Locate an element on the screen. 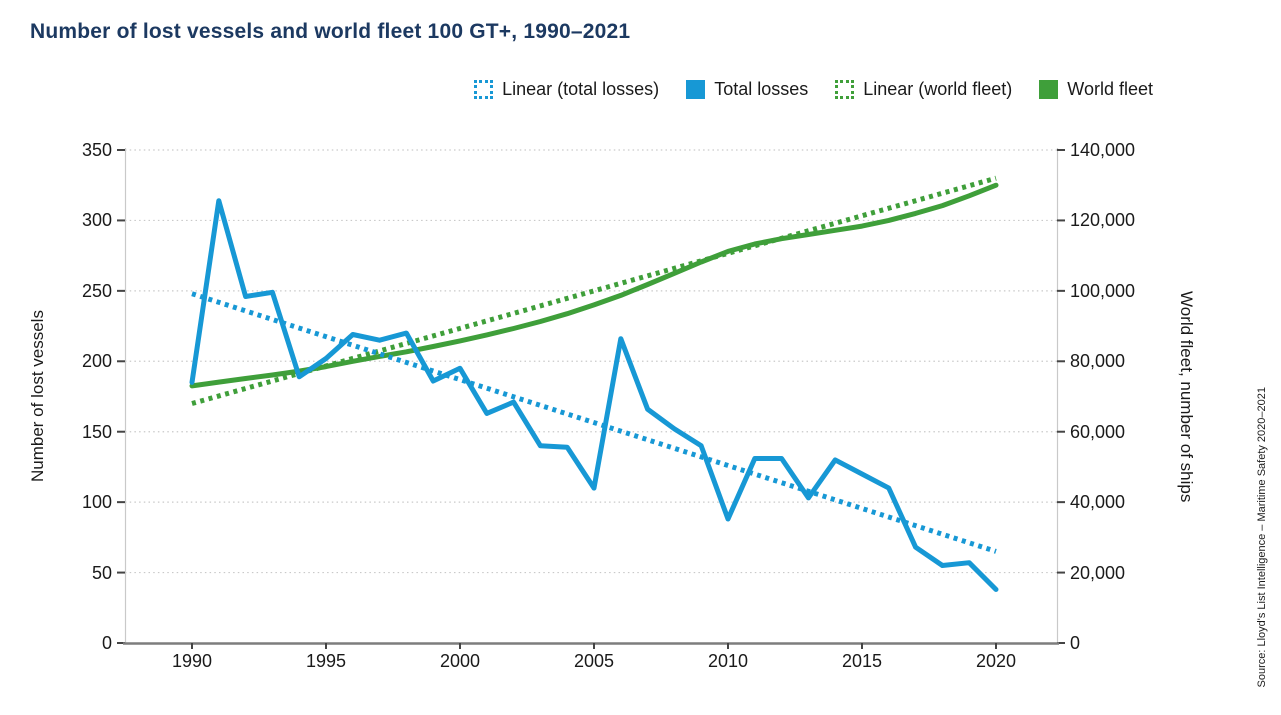  x-axis-tick-label: 2000 is located at coordinates (460, 661).